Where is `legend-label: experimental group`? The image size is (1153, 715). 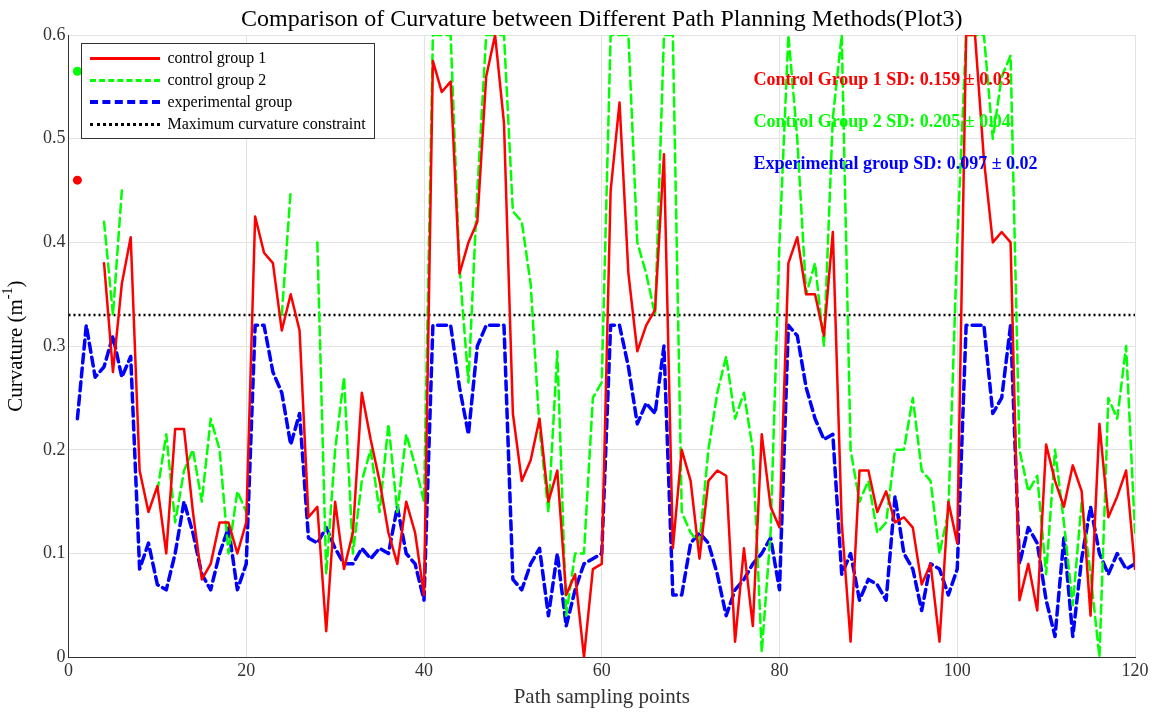 legend-label: experimental group is located at coordinates (230, 102).